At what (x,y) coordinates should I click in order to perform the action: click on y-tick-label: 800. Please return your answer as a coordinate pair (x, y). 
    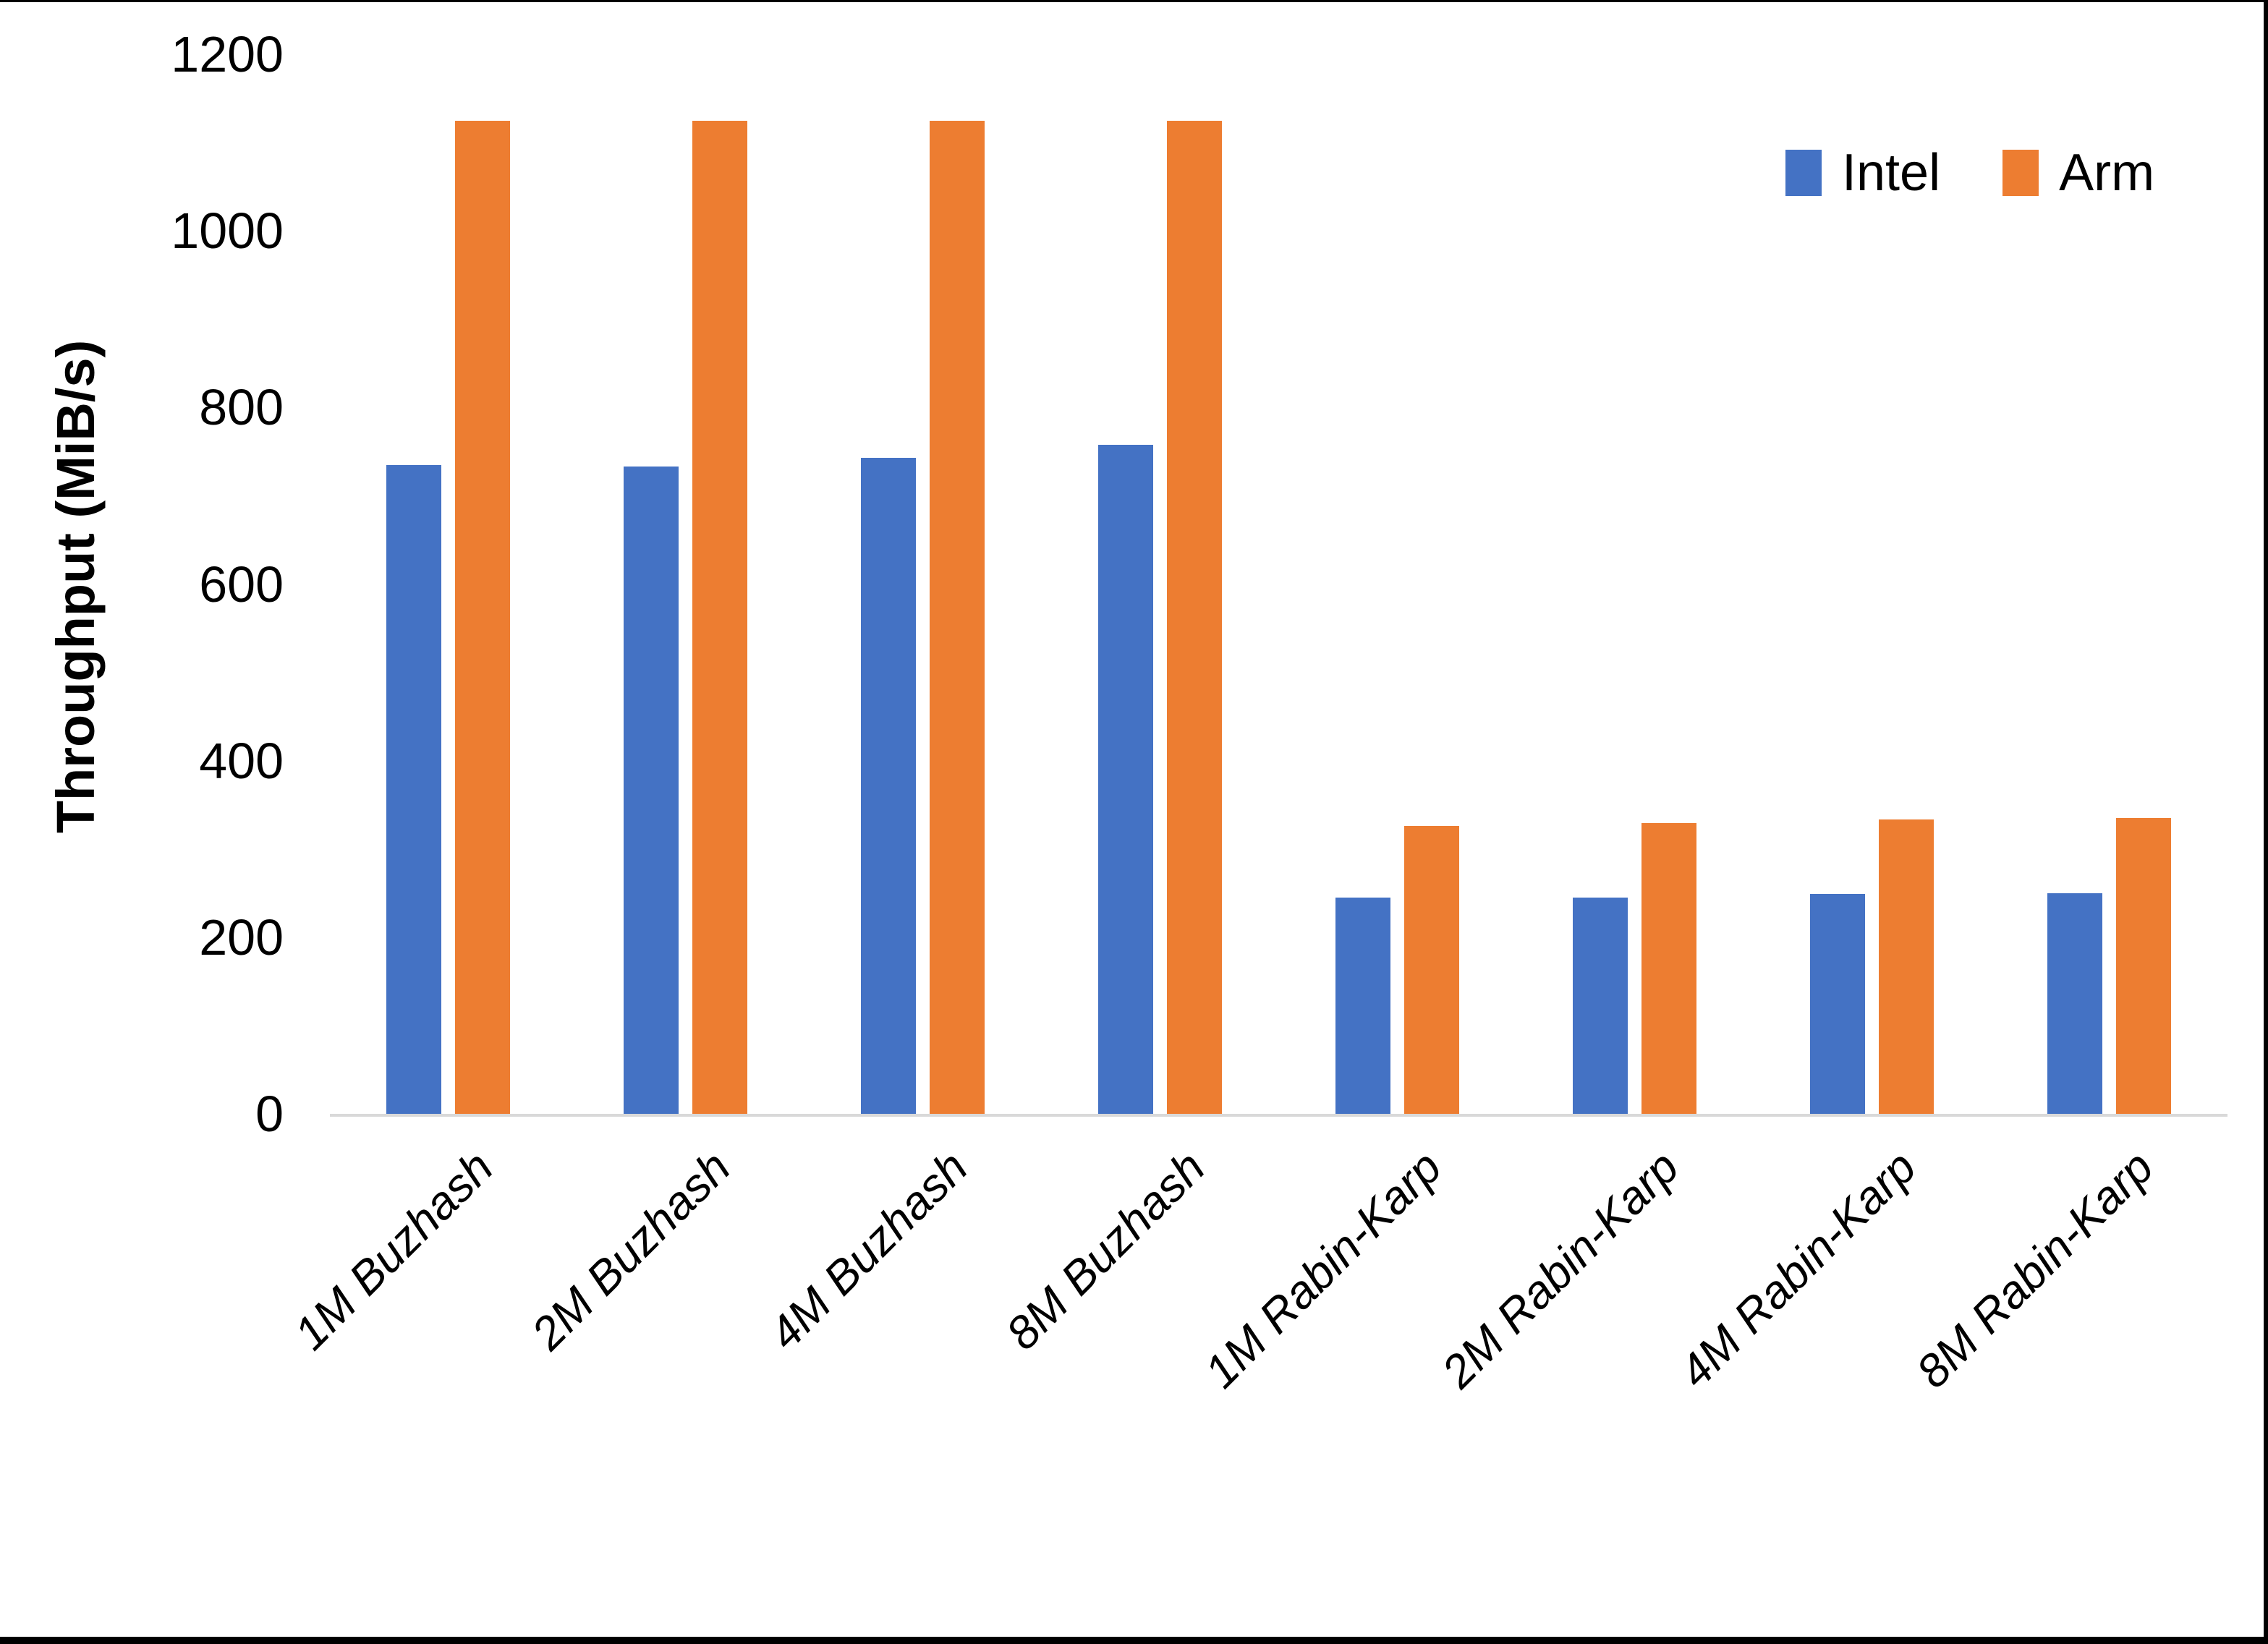
    Looking at the image, I should click on (241, 407).